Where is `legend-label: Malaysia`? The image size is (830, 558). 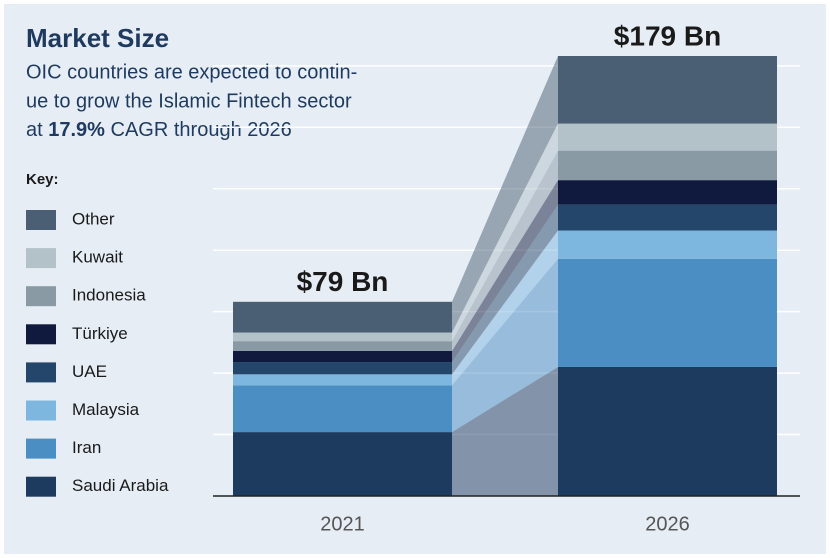 legend-label: Malaysia is located at coordinates (106, 409).